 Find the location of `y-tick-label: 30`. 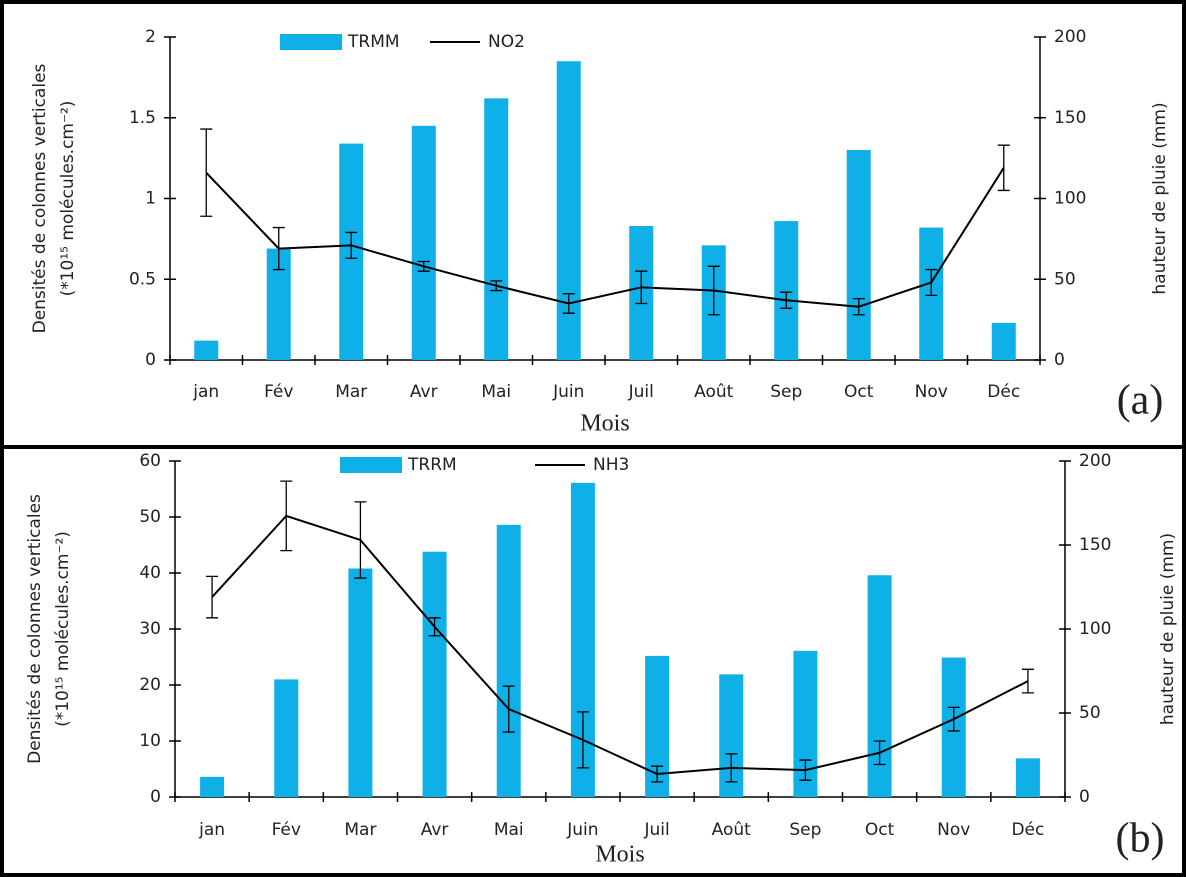

y-tick-label: 30 is located at coordinates (150, 629).